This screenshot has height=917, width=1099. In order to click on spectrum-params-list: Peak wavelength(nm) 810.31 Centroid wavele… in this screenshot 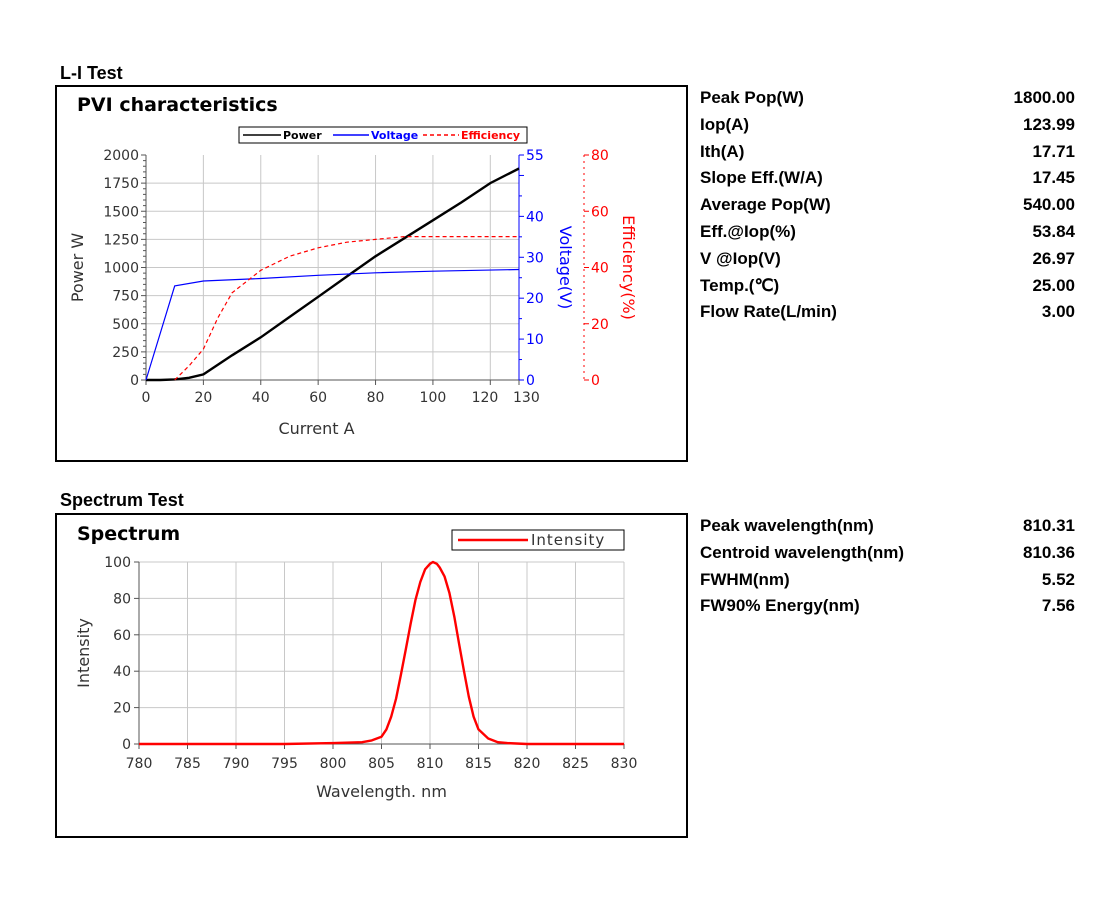, I will do `click(887, 576)`.